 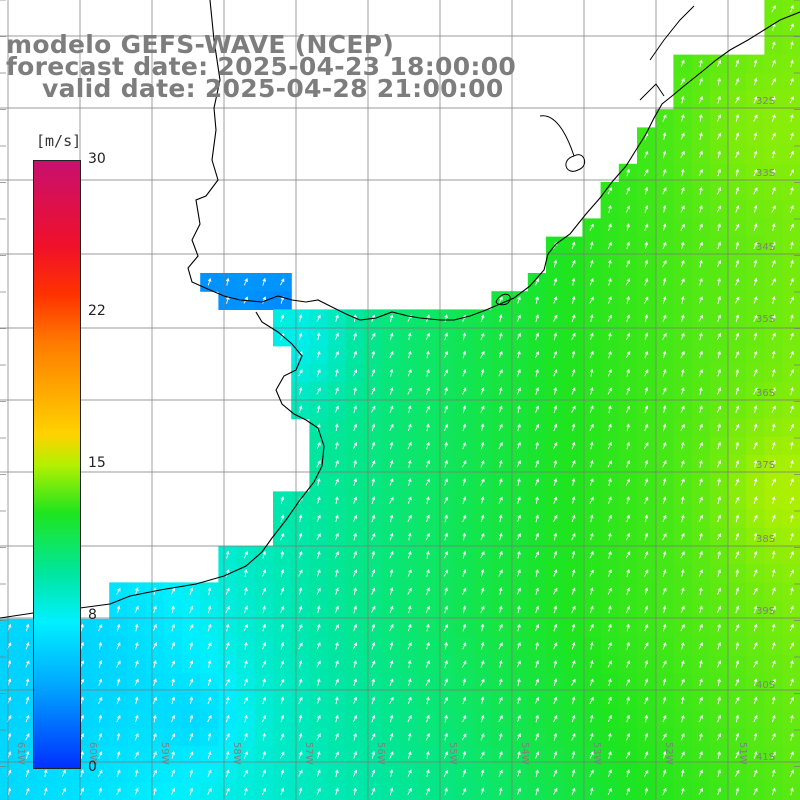 I want to click on wind-cell, so click(x=228, y=683).